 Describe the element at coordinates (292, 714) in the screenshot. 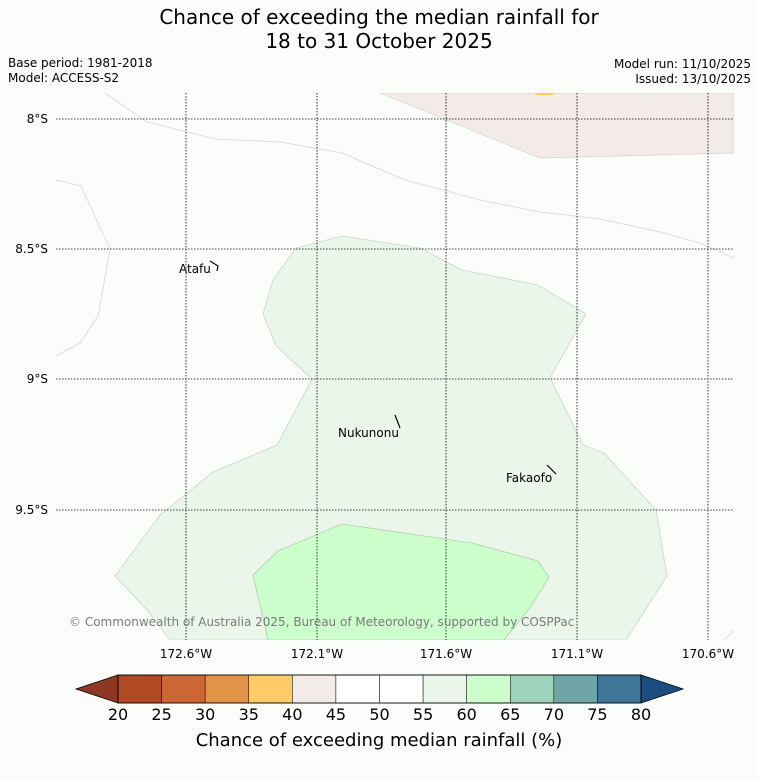

I see `colorbar-tick-label: 40` at that location.